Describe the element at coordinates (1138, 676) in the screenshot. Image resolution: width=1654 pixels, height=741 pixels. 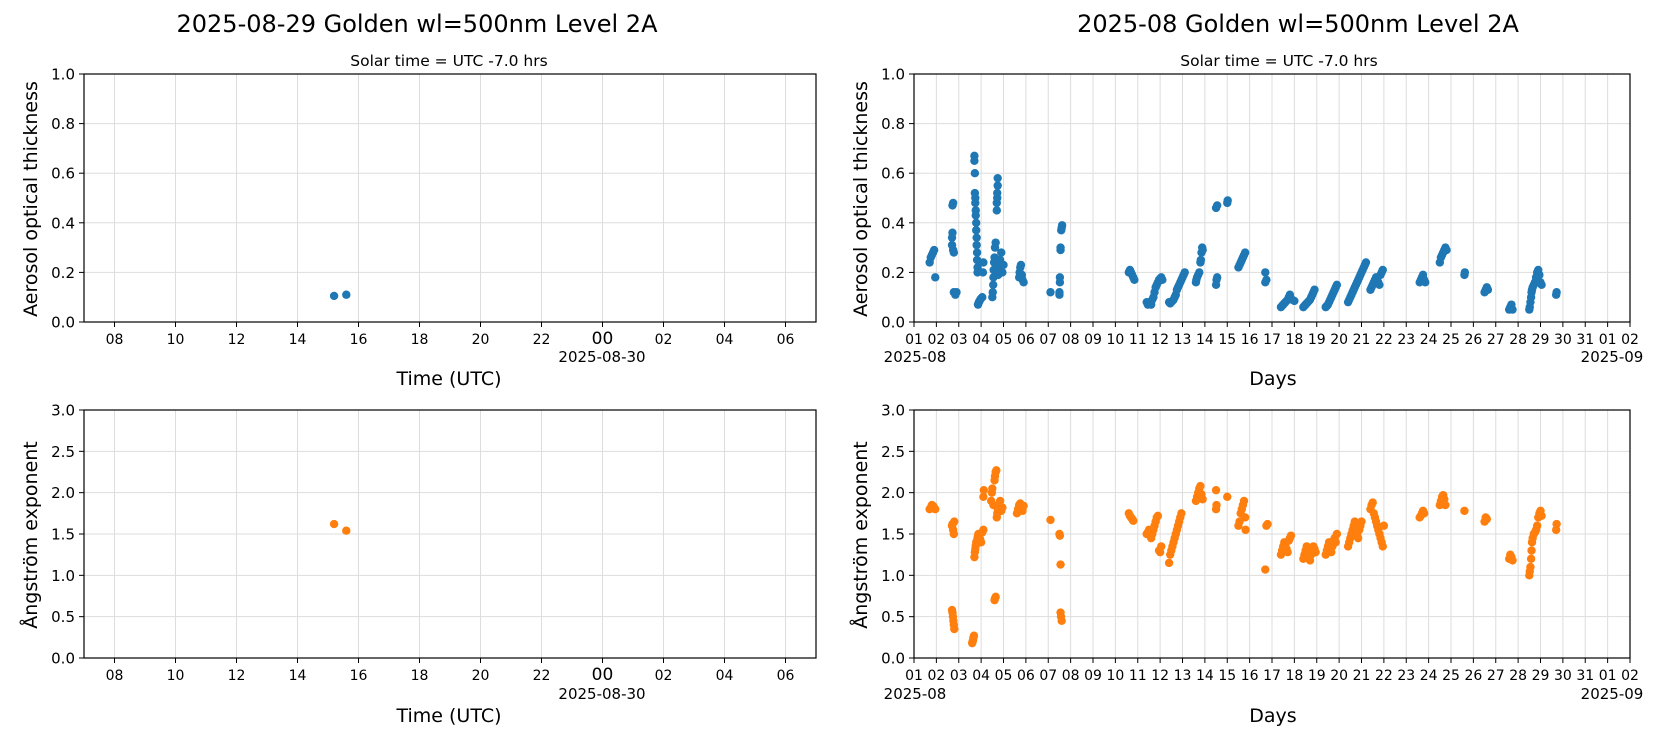
I see `x-tick-label: 11` at that location.